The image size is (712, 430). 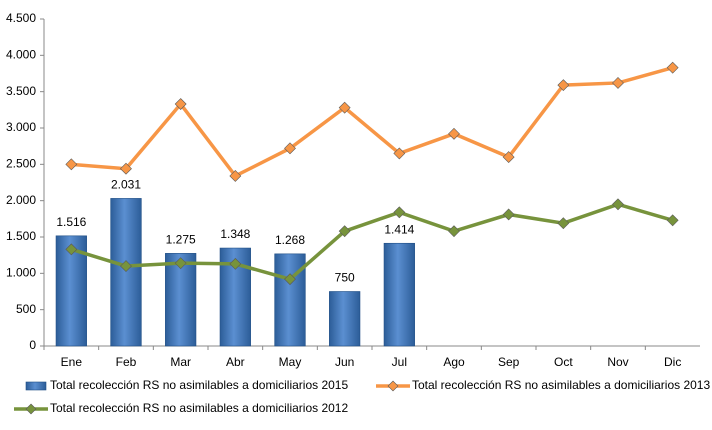 I want to click on y-tick-label: 4.500, so click(x=21, y=18).